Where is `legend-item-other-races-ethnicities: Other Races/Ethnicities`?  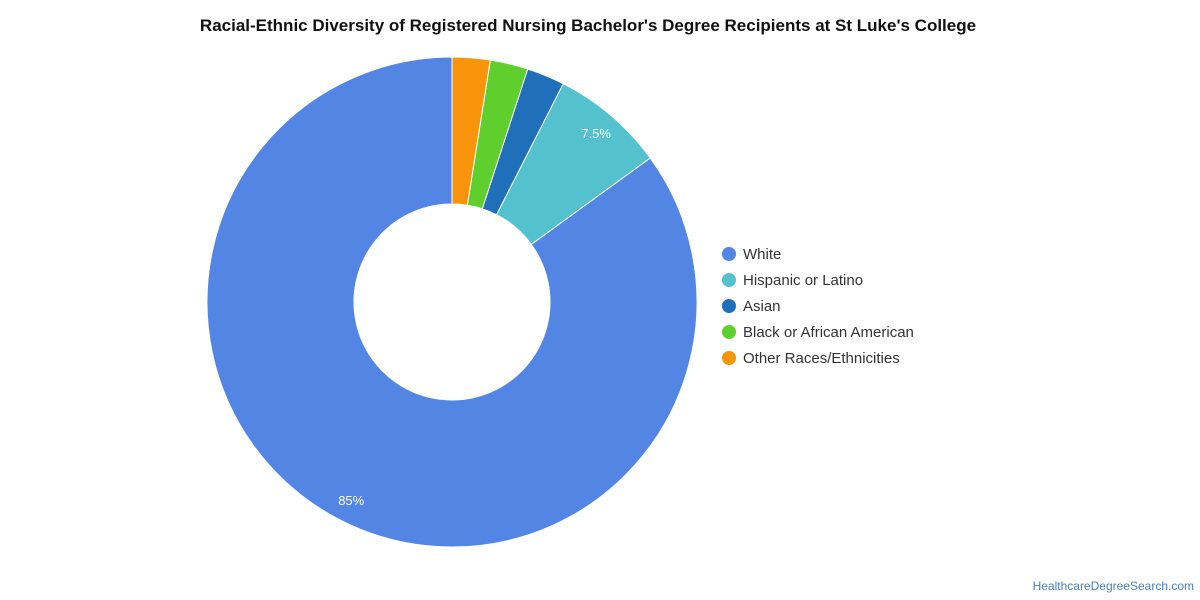
legend-item-other-races-ethnicities: Other Races/Ethnicities is located at coordinates (818, 358).